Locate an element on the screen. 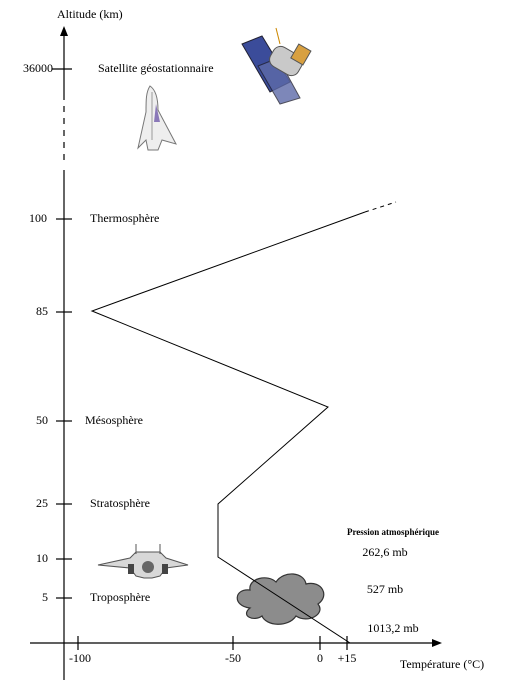 The width and height of the screenshot is (514, 682). y-tick-label: 36000 is located at coordinates (38, 68).